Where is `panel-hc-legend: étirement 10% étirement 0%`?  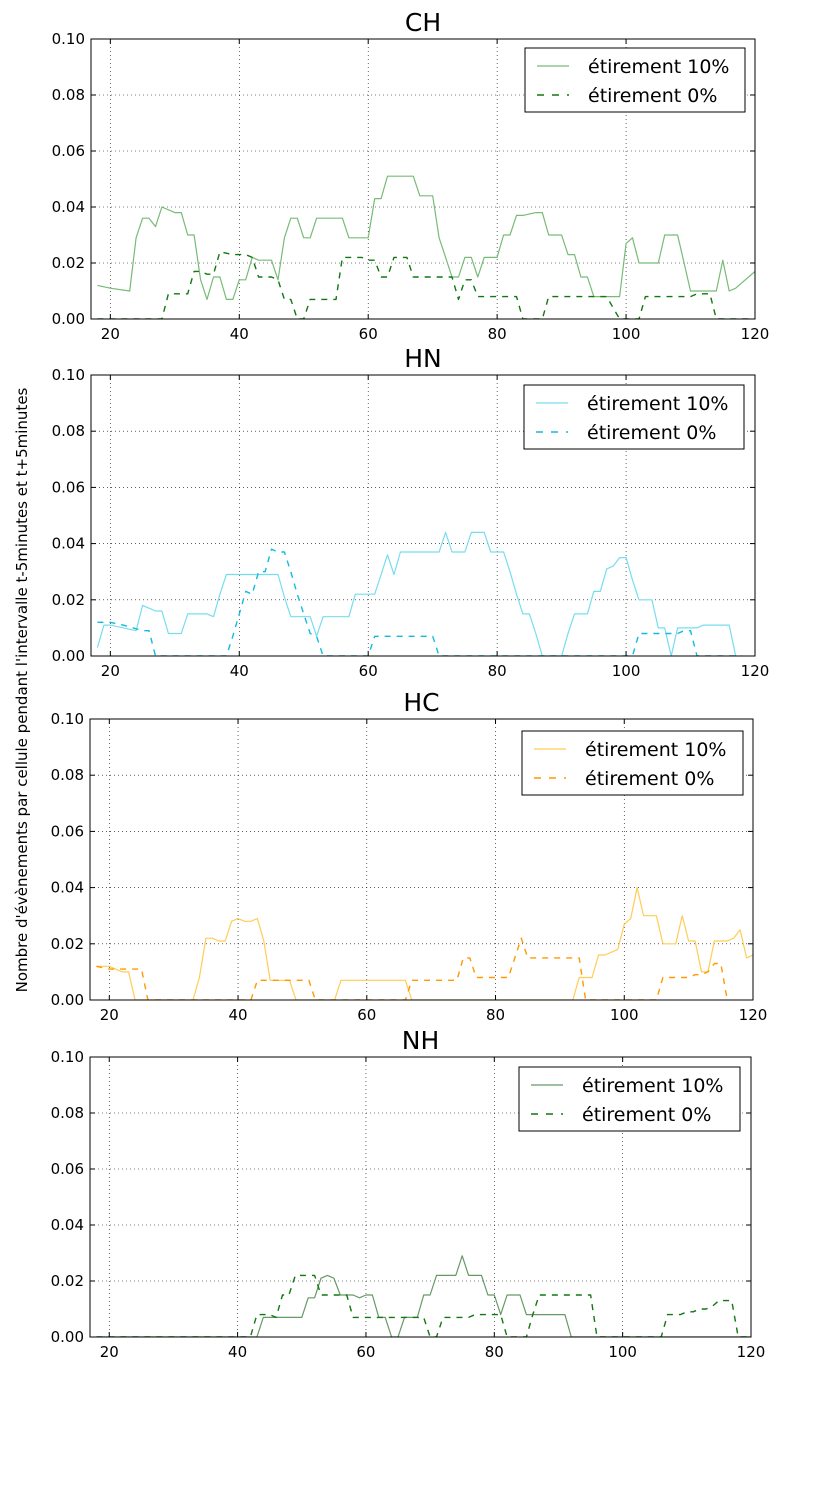
panel-hc-legend: étirement 10% étirement 0% is located at coordinates (632, 763).